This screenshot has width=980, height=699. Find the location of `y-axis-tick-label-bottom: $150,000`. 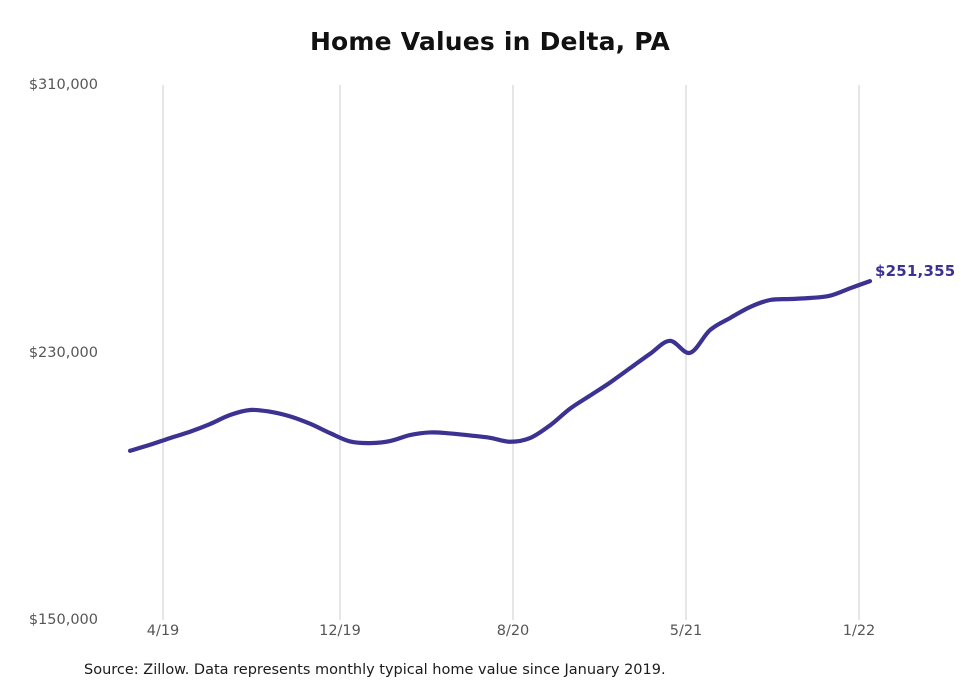

y-axis-tick-label-bottom: $150,000 is located at coordinates (63, 620).